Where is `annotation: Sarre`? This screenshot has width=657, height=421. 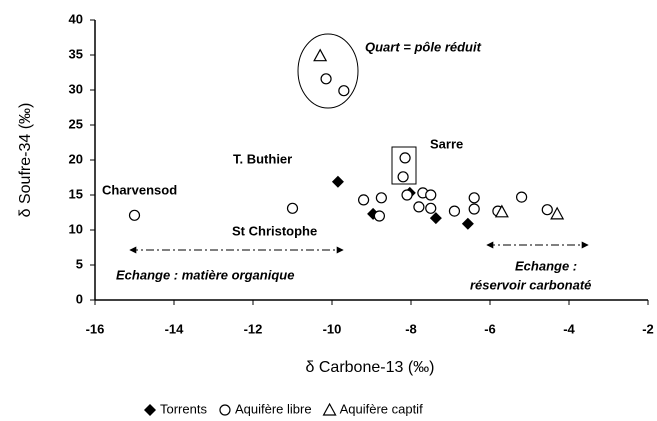
annotation: Sarre is located at coordinates (446, 143).